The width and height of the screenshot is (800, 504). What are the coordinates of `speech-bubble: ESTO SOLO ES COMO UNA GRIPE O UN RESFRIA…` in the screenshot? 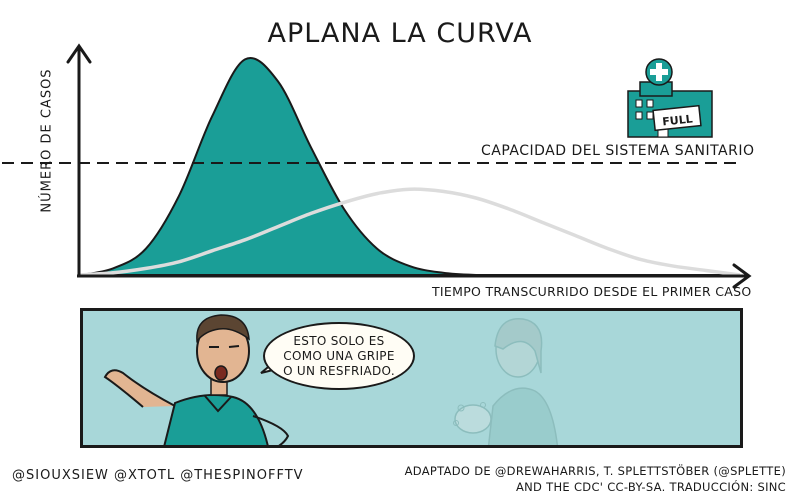 It's located at (339, 356).